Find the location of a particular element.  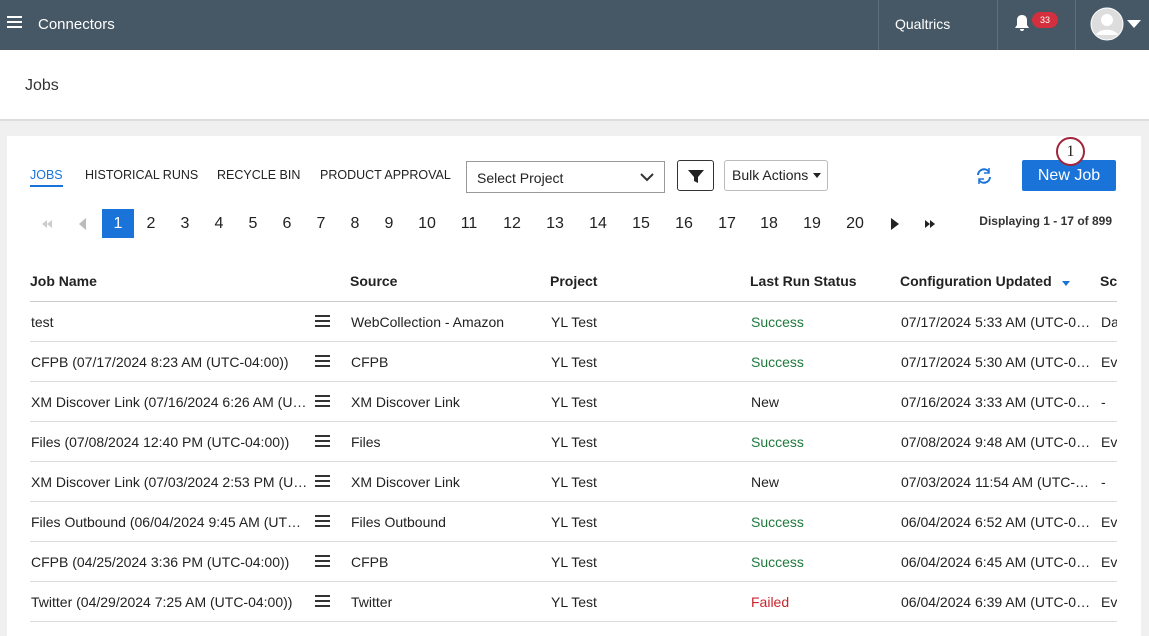

table-cell: Files (07/08/2024 12:40 PM (UTC-04:00)) is located at coordinates (160, 442).